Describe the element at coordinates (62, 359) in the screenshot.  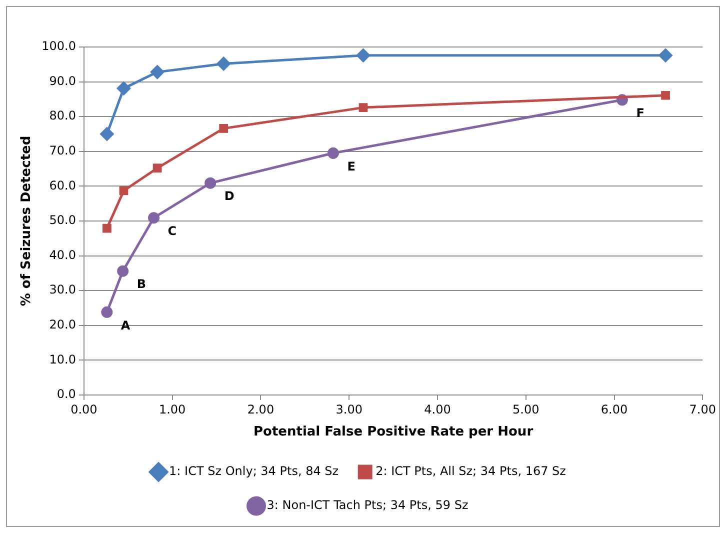
I see `y-tick-label: 10.0` at that location.